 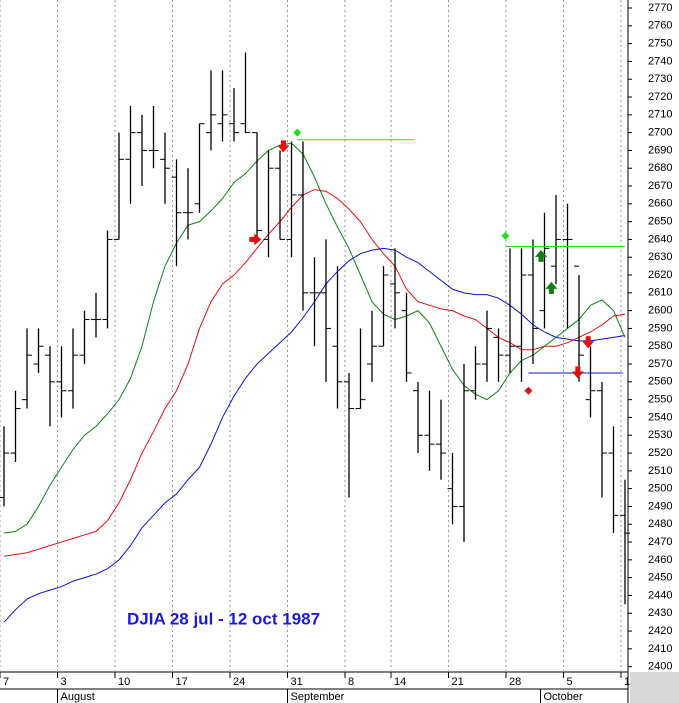 I want to click on x-tick-label: 24, so click(x=239, y=682).